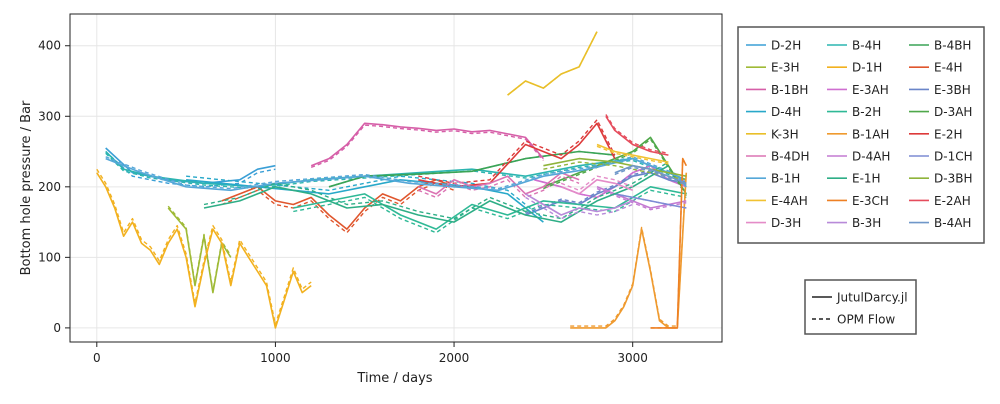 This screenshot has width=1000, height=404. Describe the element at coordinates (275, 358) in the screenshot. I see `x-tick-label: 1000` at that location.